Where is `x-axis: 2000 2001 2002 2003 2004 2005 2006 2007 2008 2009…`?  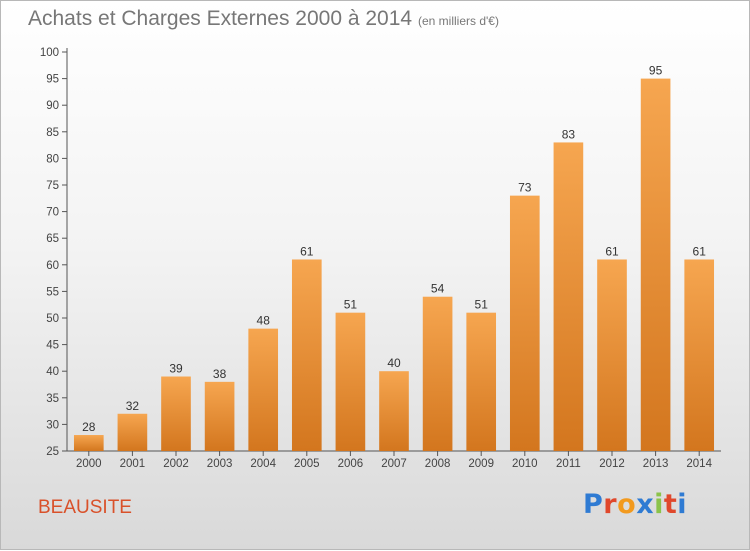 x-axis: 2000 2001 2002 2003 2004 2005 2006 2007 2008 2009… is located at coordinates (394, 460).